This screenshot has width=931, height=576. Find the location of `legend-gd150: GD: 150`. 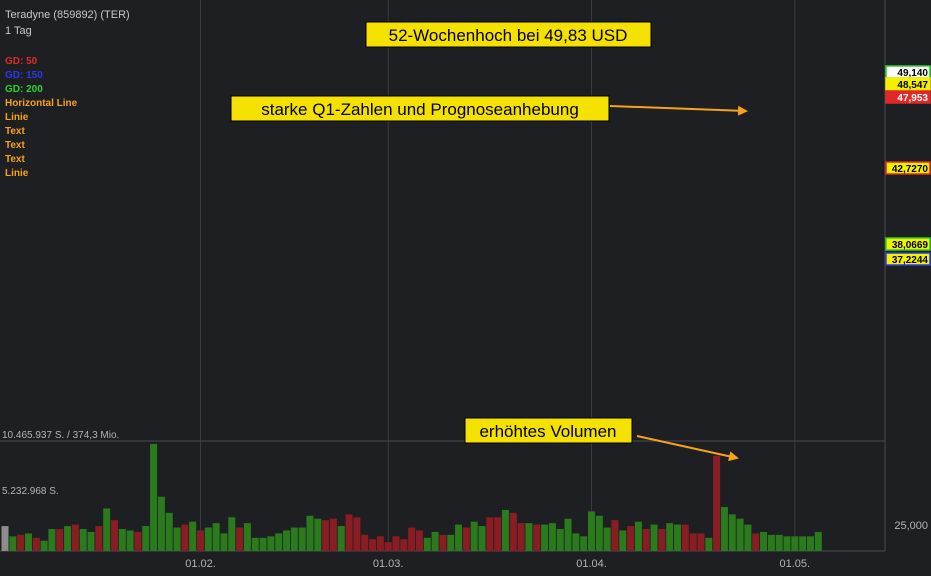

legend-gd150: GD: 150 is located at coordinates (24, 75).